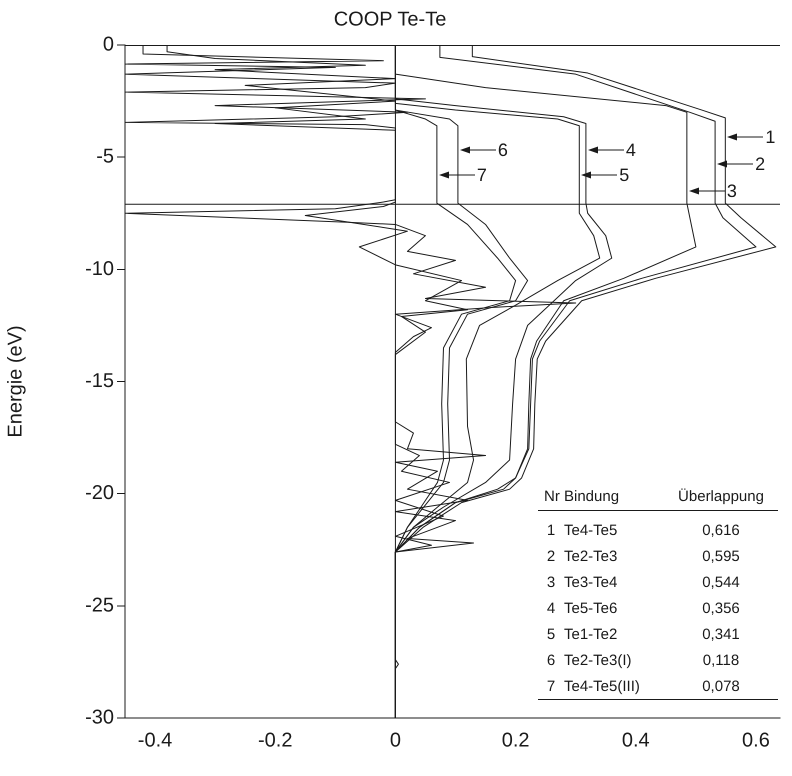 The height and width of the screenshot is (776, 792). Describe the element at coordinates (99, 381) in the screenshot. I see `y-tick-label: -15` at that location.